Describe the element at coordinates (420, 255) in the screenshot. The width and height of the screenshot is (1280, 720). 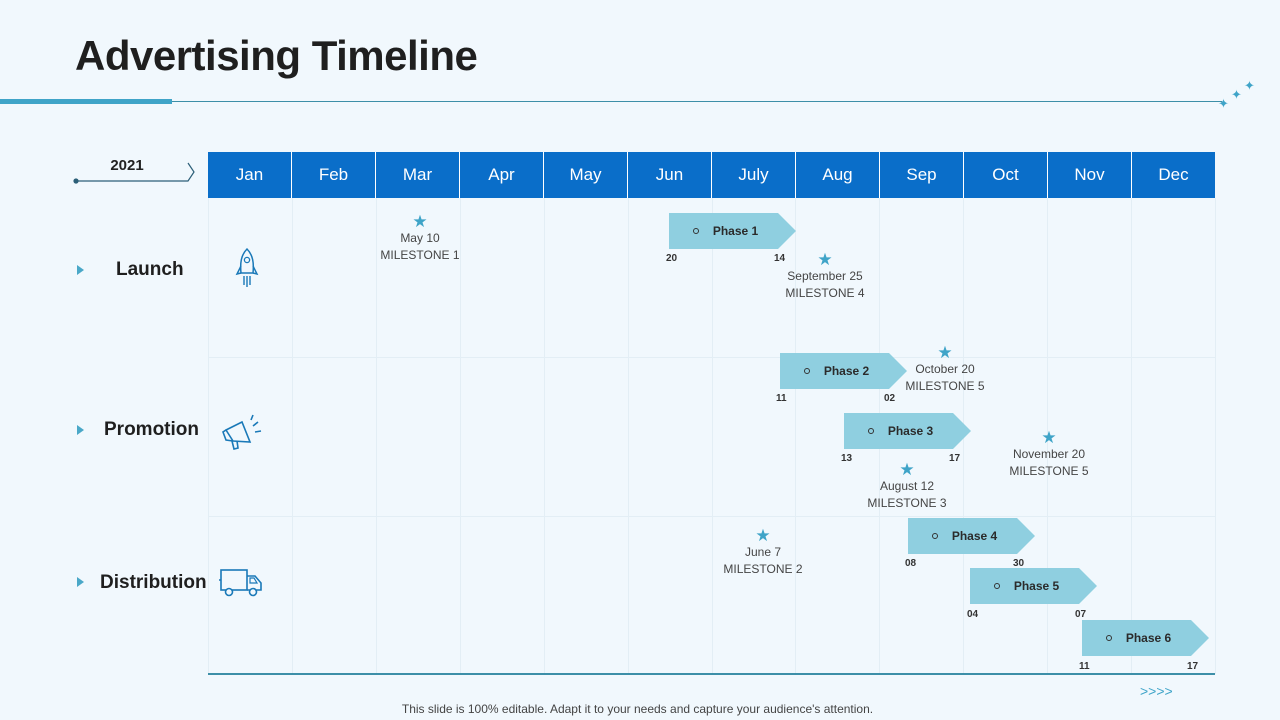
I see `milestone-label: MILESTONE 1` at that location.